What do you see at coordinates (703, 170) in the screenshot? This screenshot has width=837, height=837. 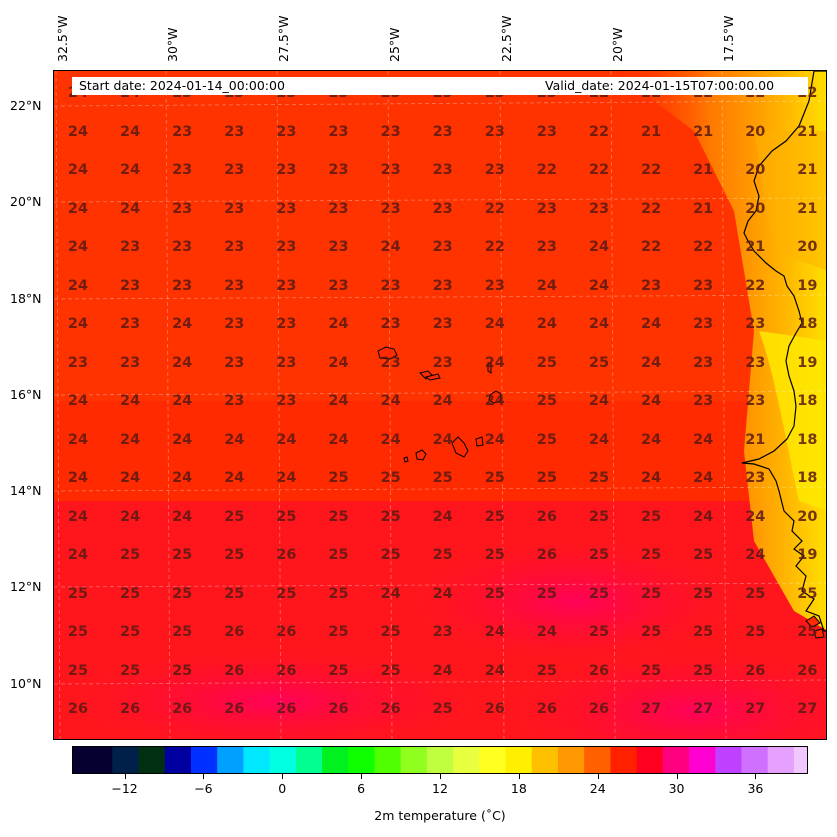 I see `temperature-value: 21` at bounding box center [703, 170].